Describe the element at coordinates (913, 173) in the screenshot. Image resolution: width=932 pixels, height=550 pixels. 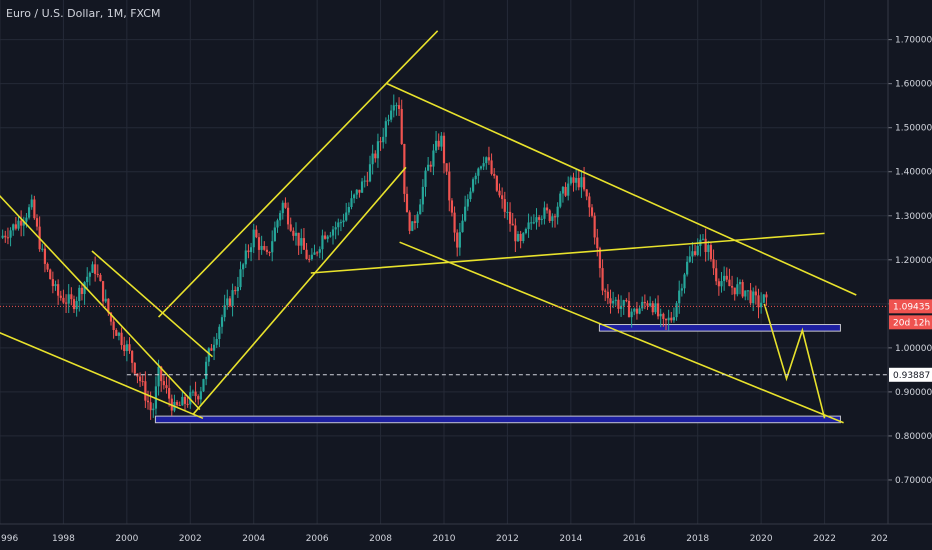
I see `y-tick-label: 1.40000` at that location.